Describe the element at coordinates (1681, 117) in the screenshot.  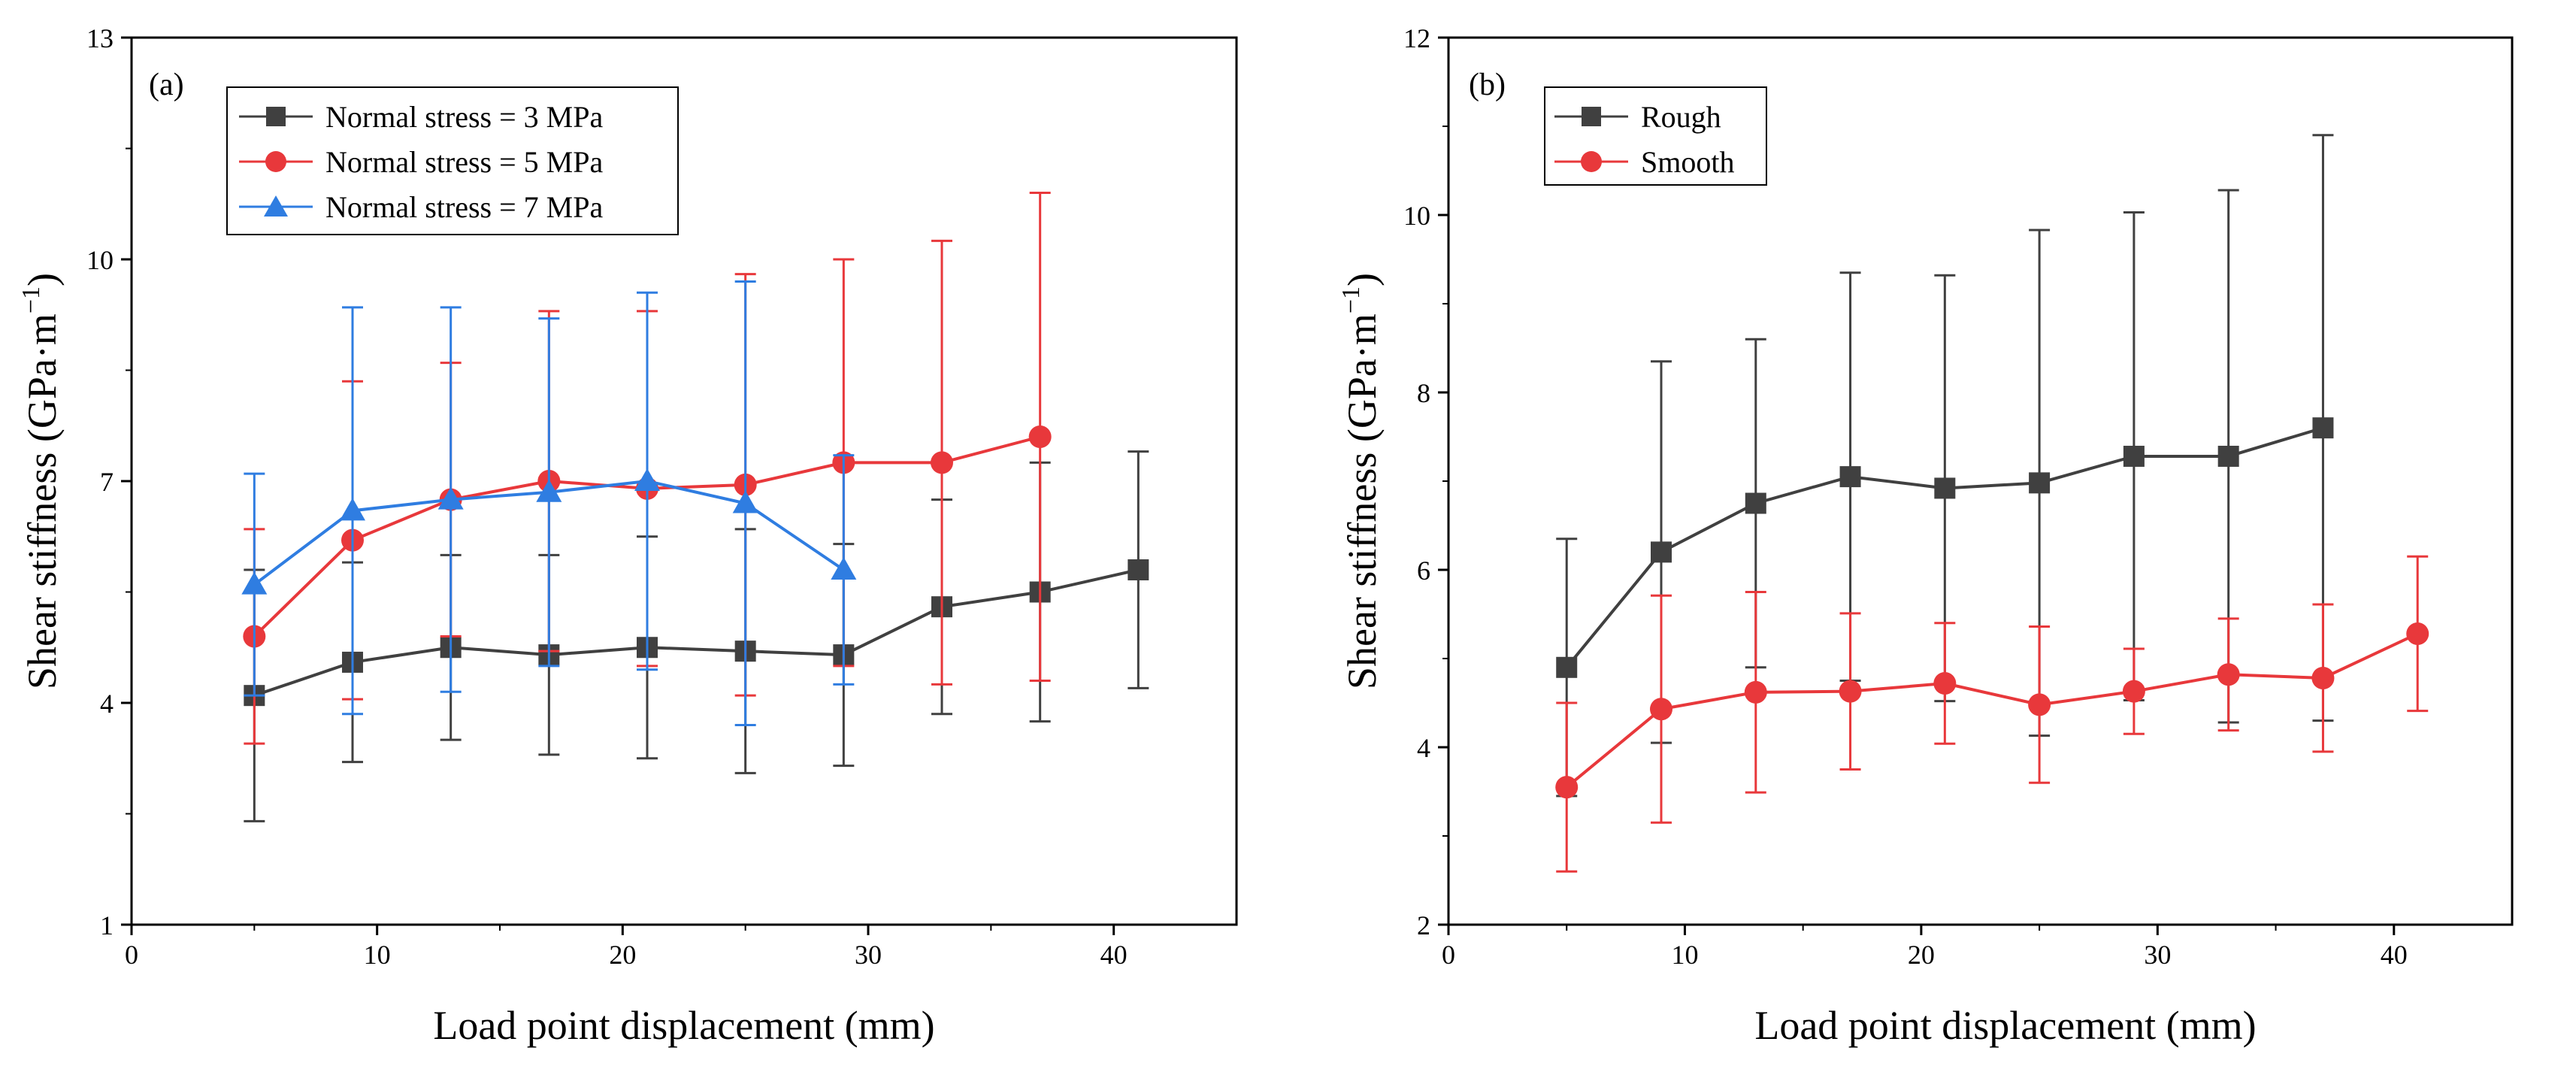
I see `legend-label: Rough` at that location.